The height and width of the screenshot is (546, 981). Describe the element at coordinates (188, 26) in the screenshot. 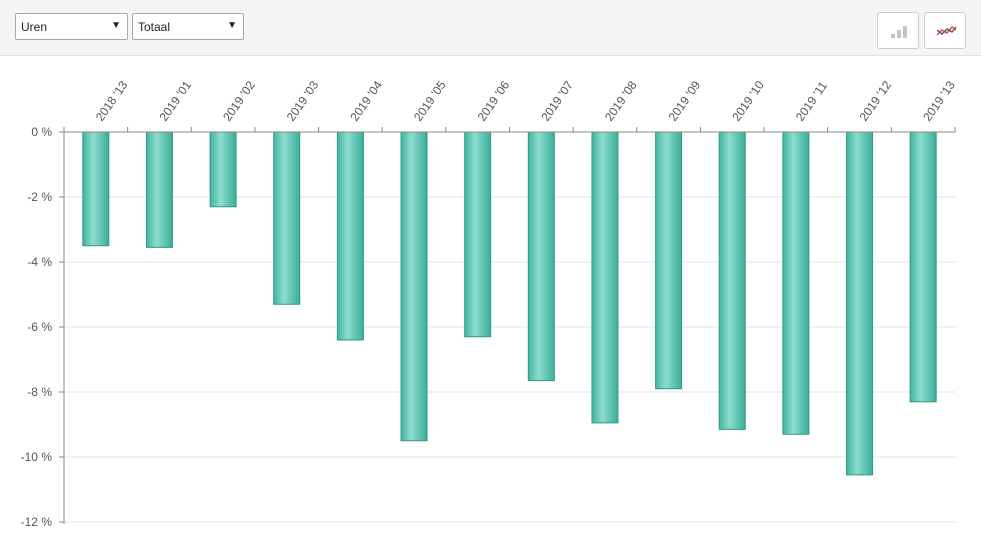

I see `scope-select: Totaal ▼` at that location.